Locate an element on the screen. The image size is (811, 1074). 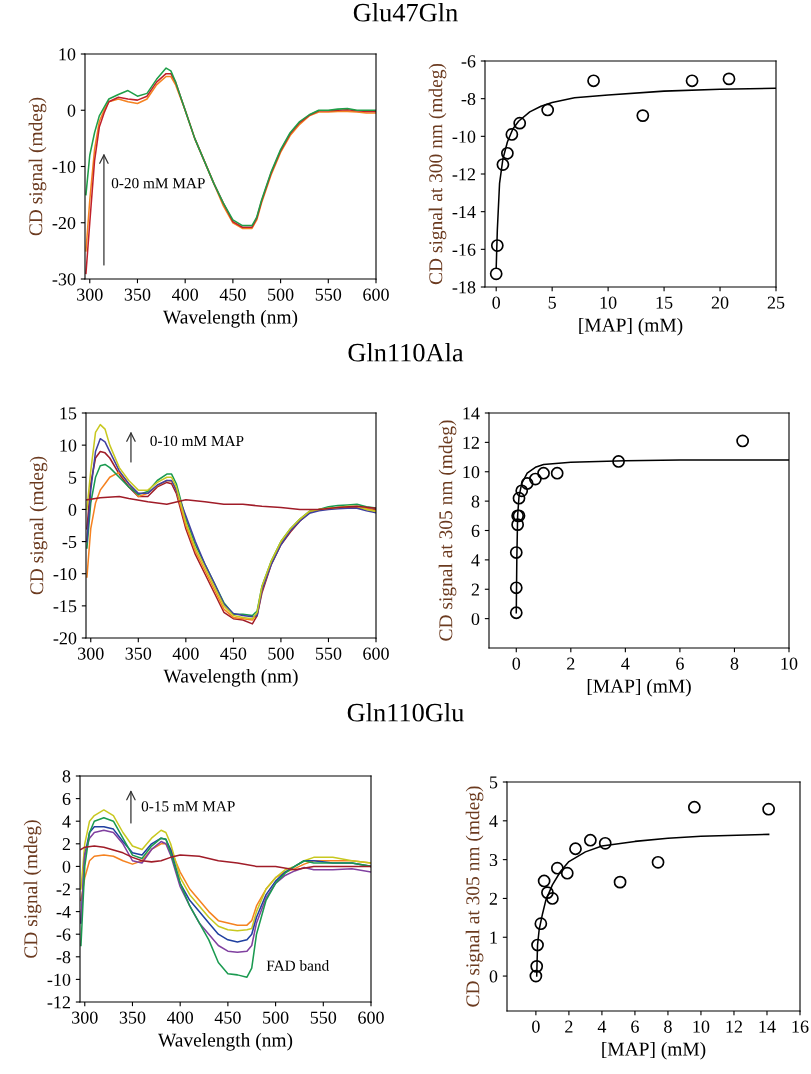
annotation: 0-15 mM MAP is located at coordinates (188, 806).